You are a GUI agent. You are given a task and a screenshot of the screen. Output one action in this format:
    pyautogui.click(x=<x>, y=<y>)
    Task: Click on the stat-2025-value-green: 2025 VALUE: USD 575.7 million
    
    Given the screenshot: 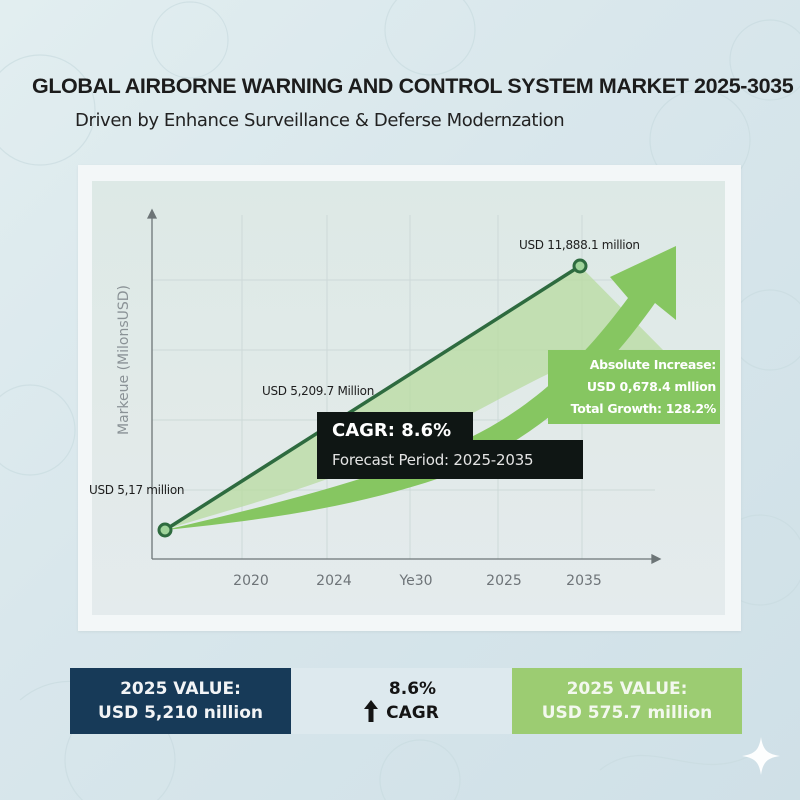 What is the action you would take?
    pyautogui.click(x=627, y=701)
    